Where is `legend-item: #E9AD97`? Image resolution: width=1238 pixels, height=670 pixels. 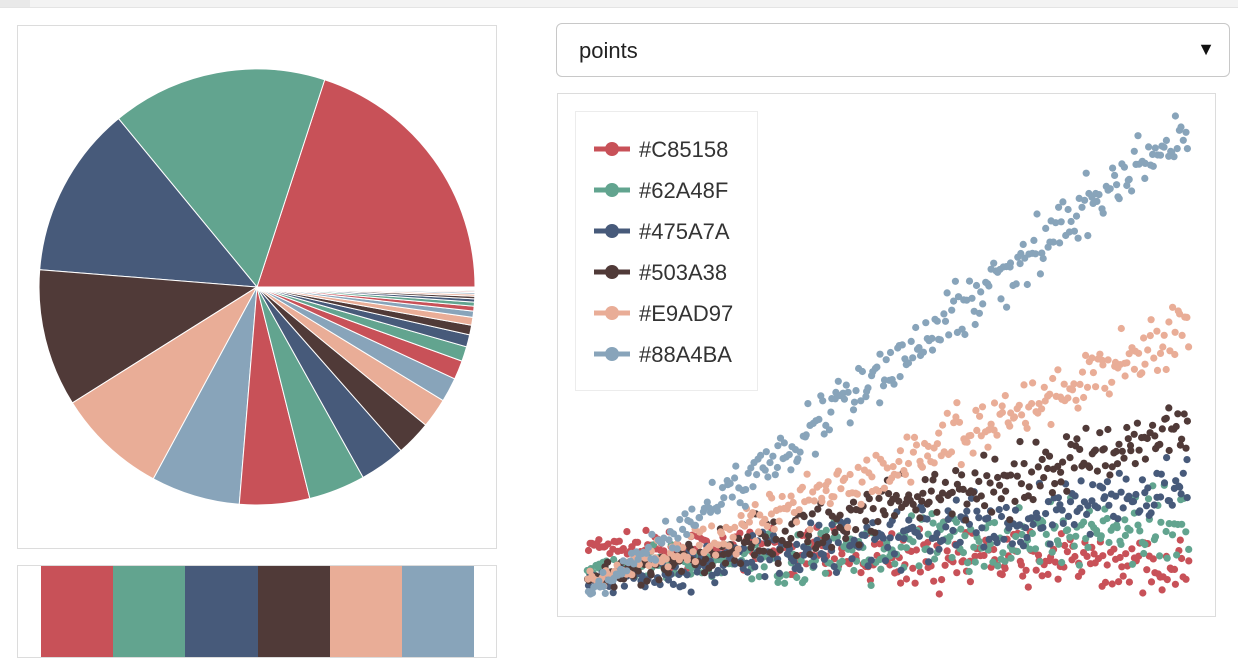 legend-item: #E9AD97 is located at coordinates (674, 313).